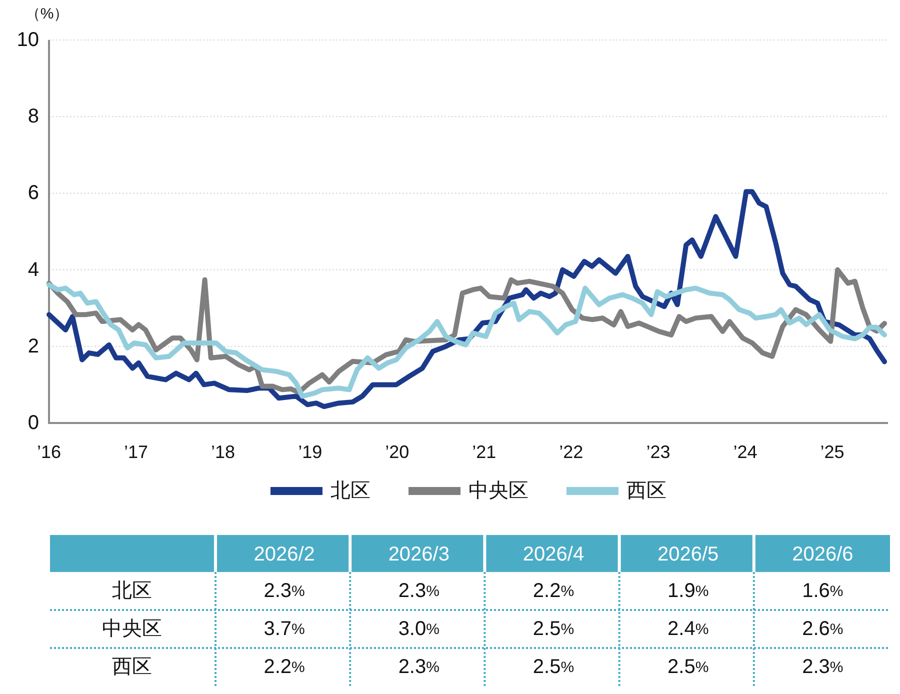 This screenshot has height=694, width=900. What do you see at coordinates (397, 452) in the screenshot?
I see `x-tick-label: ’20` at bounding box center [397, 452].